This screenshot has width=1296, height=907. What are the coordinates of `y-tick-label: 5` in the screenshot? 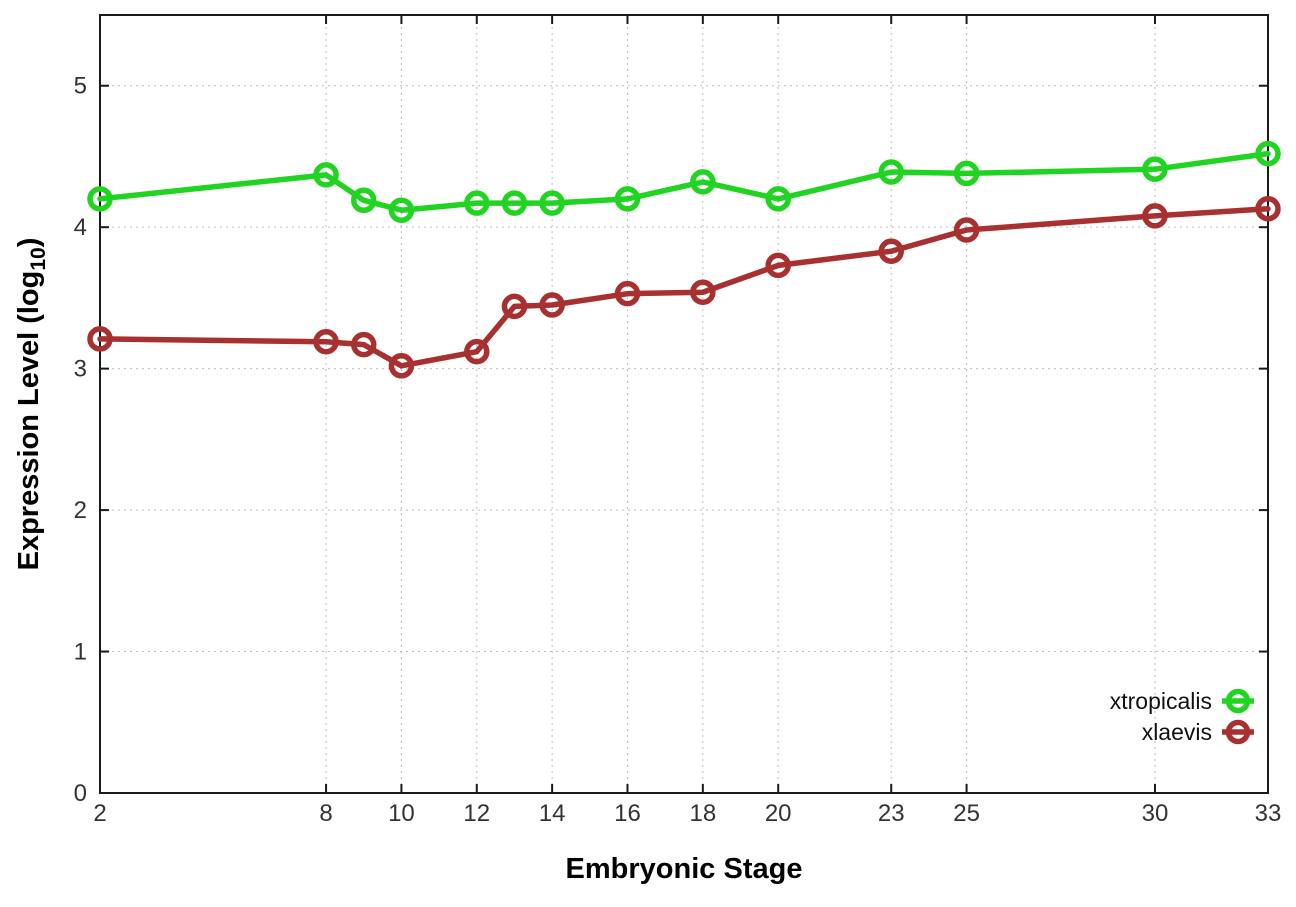 It's located at (80, 86).